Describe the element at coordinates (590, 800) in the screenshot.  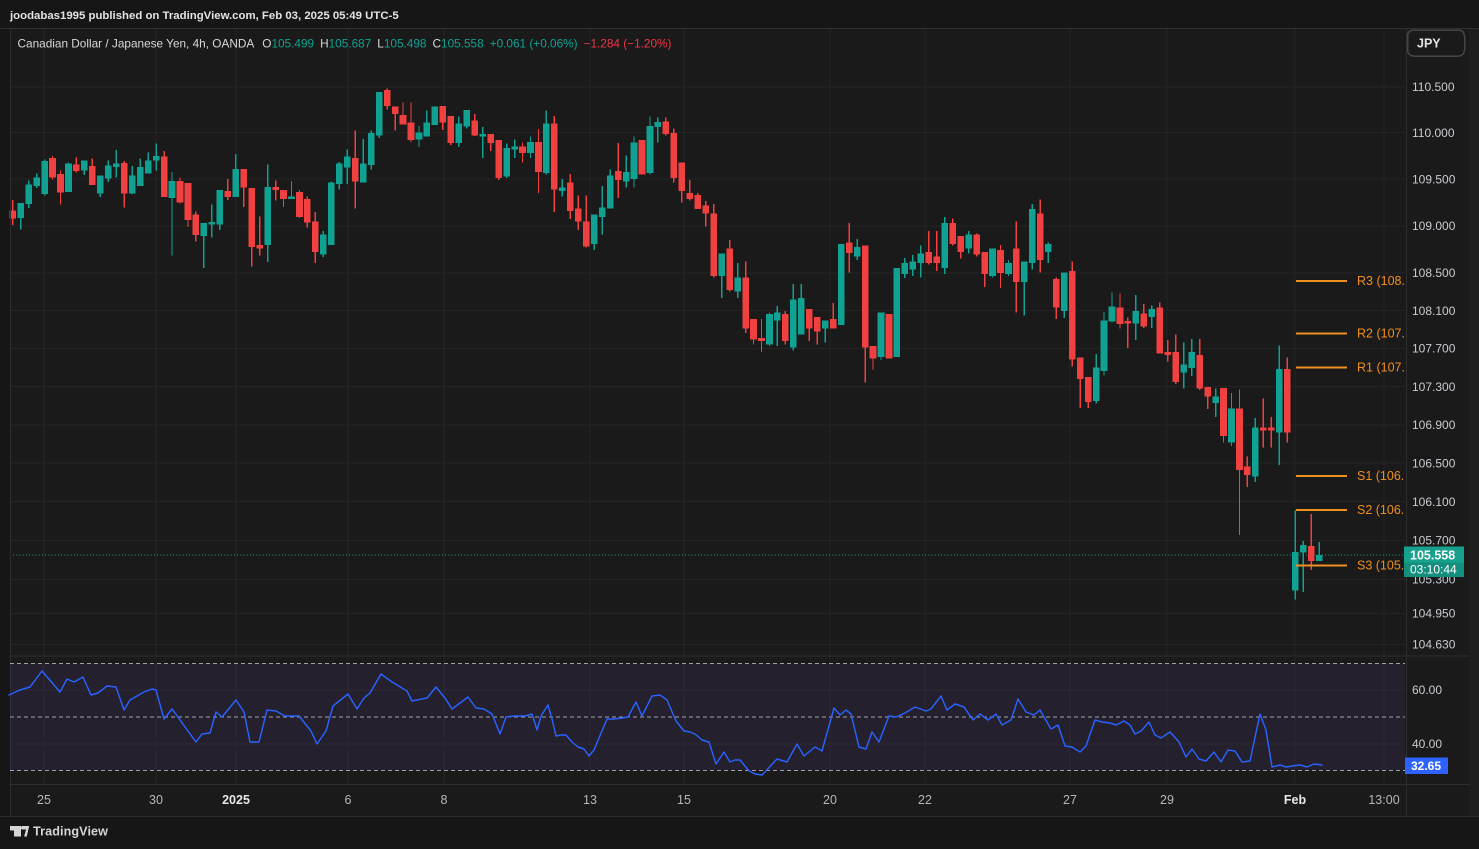
I see `svg-text: 13` at that location.